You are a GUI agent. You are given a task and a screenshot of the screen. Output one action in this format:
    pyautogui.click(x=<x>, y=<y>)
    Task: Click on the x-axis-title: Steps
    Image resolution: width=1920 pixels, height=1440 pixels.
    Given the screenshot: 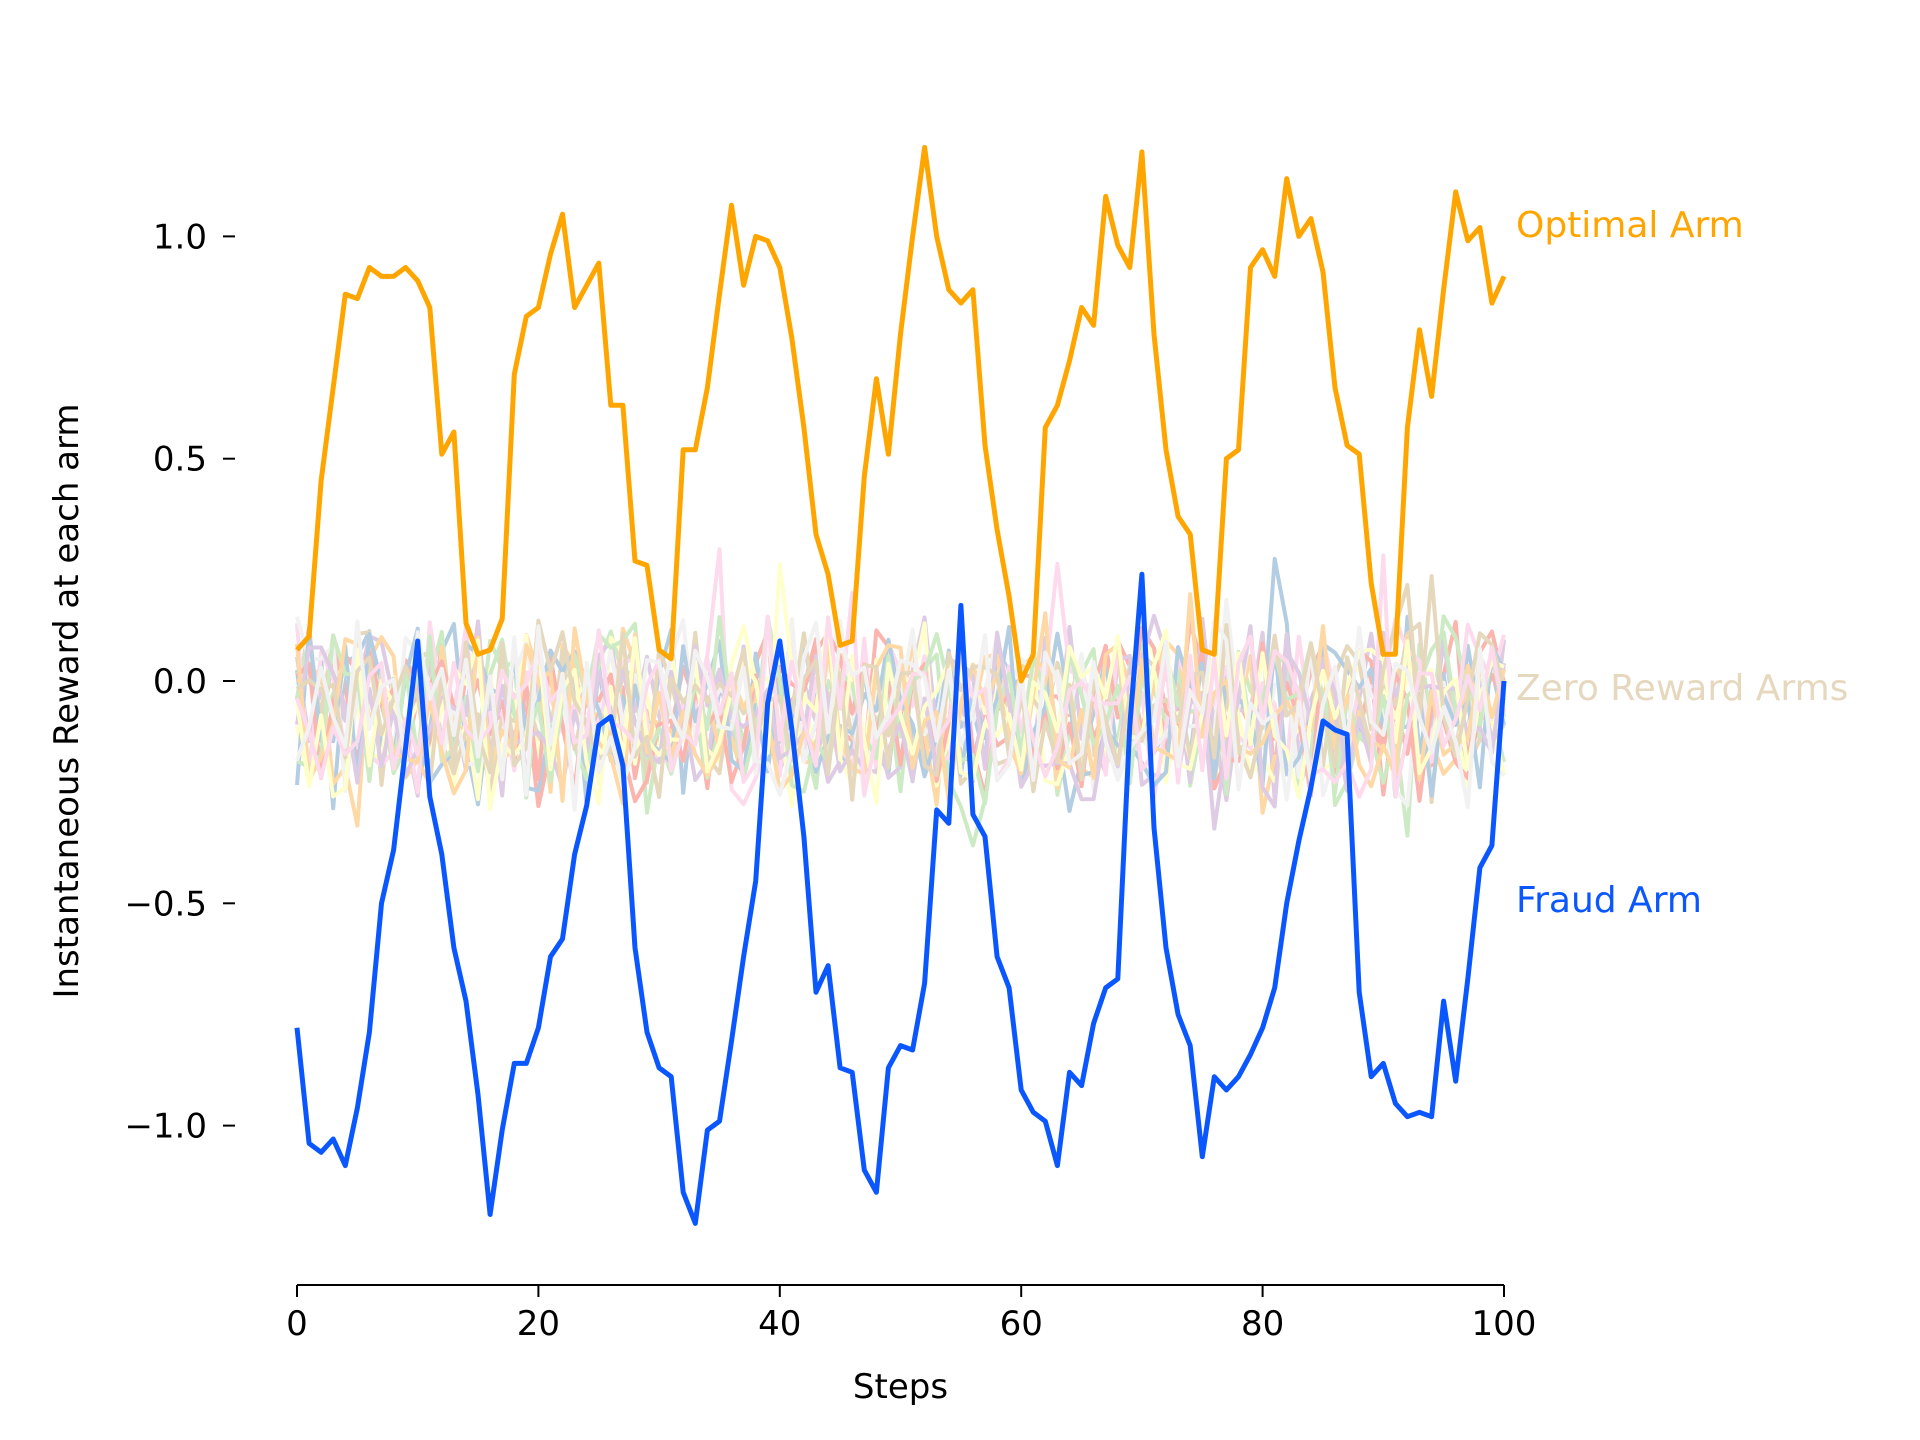 What is the action you would take?
    pyautogui.click(x=900, y=1387)
    